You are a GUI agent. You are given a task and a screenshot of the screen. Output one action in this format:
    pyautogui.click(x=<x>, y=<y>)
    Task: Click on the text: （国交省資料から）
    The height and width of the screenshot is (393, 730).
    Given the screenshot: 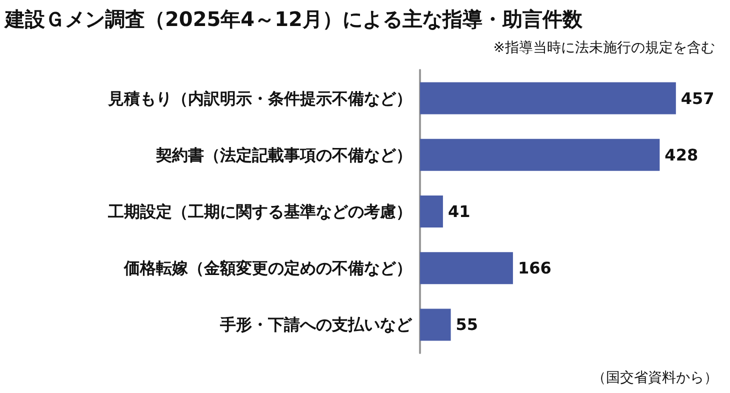 What is the action you would take?
    pyautogui.click(x=655, y=378)
    